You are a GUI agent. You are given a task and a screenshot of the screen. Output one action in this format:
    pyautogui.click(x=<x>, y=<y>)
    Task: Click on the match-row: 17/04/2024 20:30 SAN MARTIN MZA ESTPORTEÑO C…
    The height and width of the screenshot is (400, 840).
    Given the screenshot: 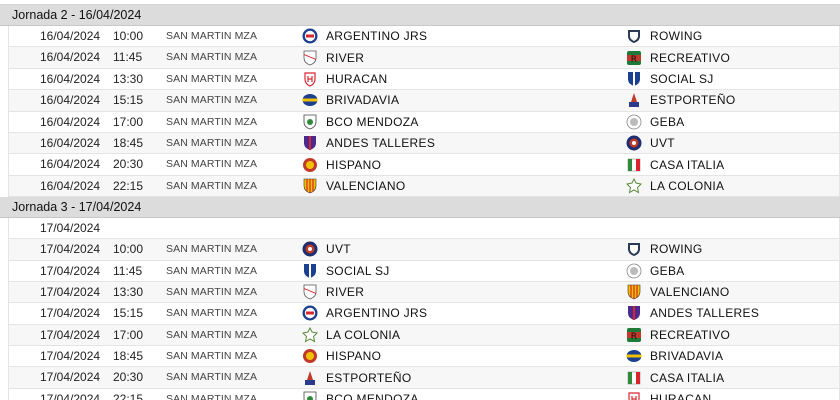 What is the action you would take?
    pyautogui.click(x=424, y=378)
    